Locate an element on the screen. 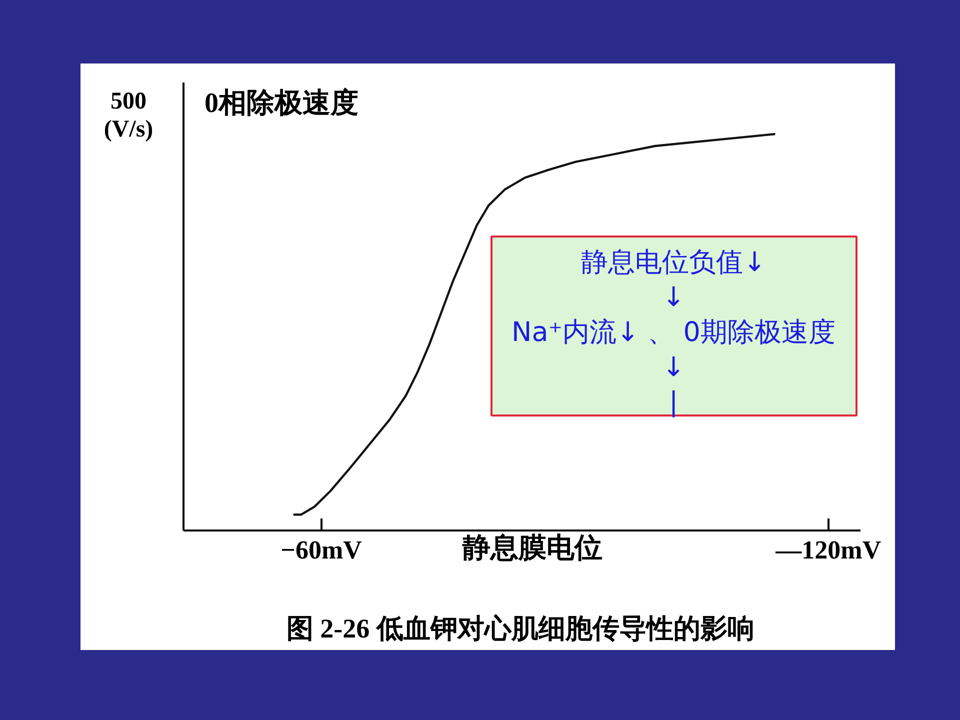 This screenshot has width=960, height=720. x-axis-title: 静息膜电位 is located at coordinates (532, 548).